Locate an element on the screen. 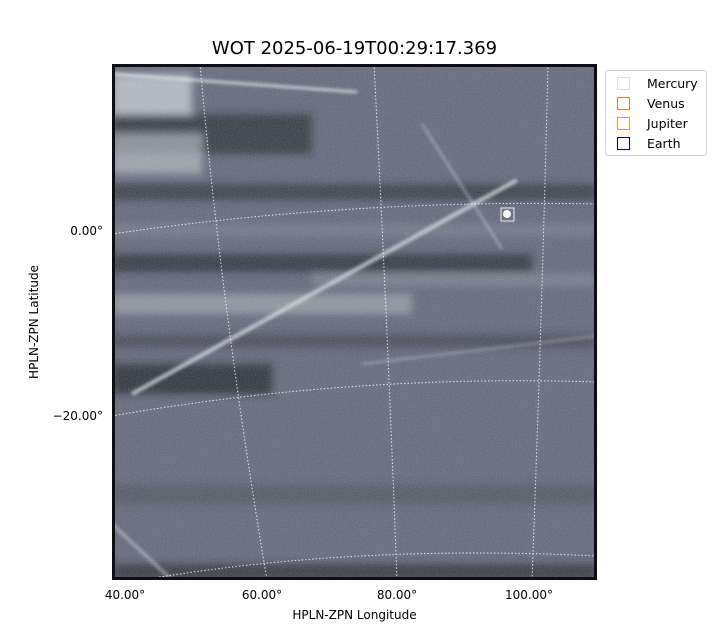 The width and height of the screenshot is (720, 640). legend-item-jupiter: Jupiter is located at coordinates (652, 123).